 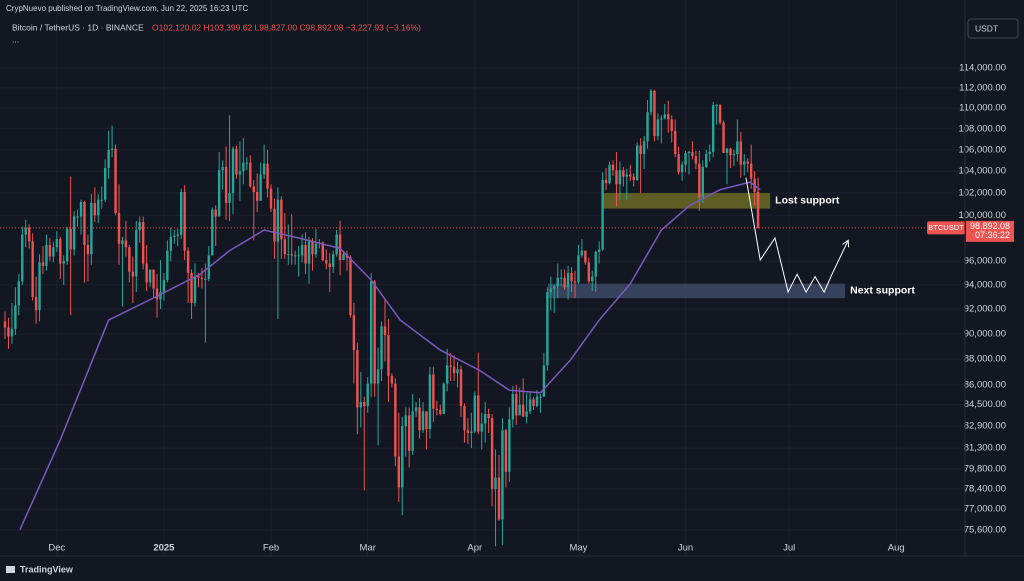 I want to click on y-tick-label: 94,000.00, so click(x=985, y=284).